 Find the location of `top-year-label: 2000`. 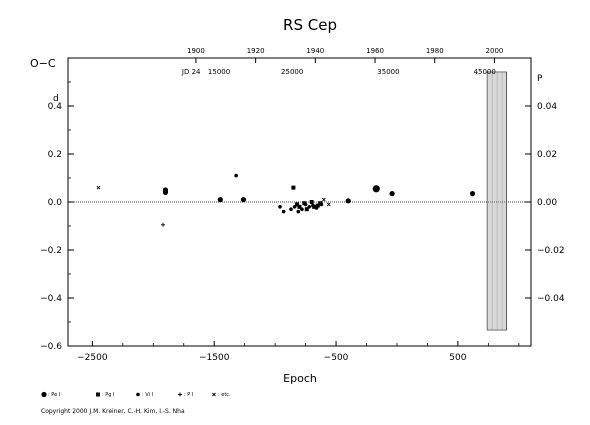

top-year-label: 2000 is located at coordinates (495, 51).